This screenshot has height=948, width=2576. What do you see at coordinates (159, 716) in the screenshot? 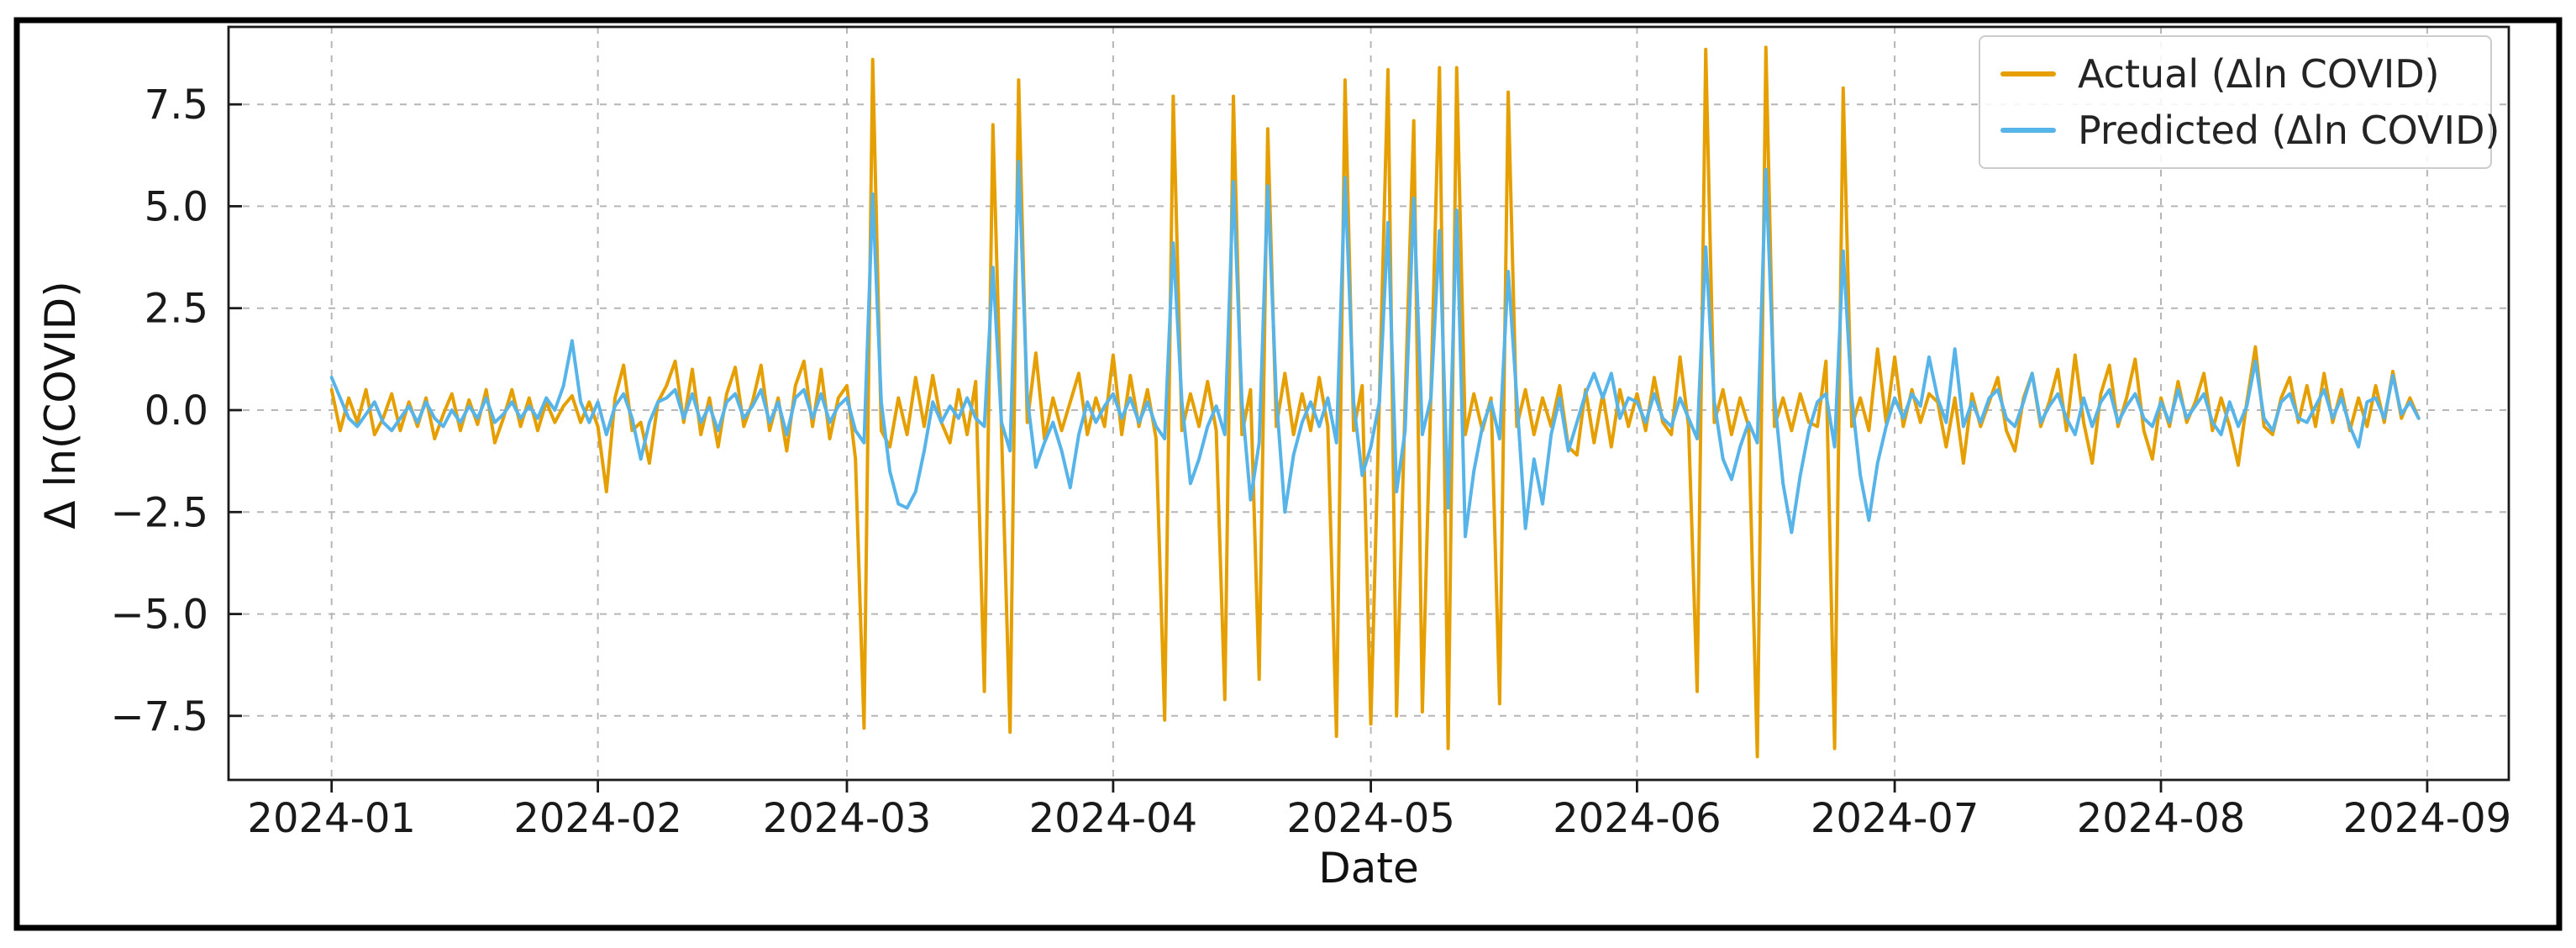
I see `y-tick-label: −7.5` at bounding box center [159, 716].